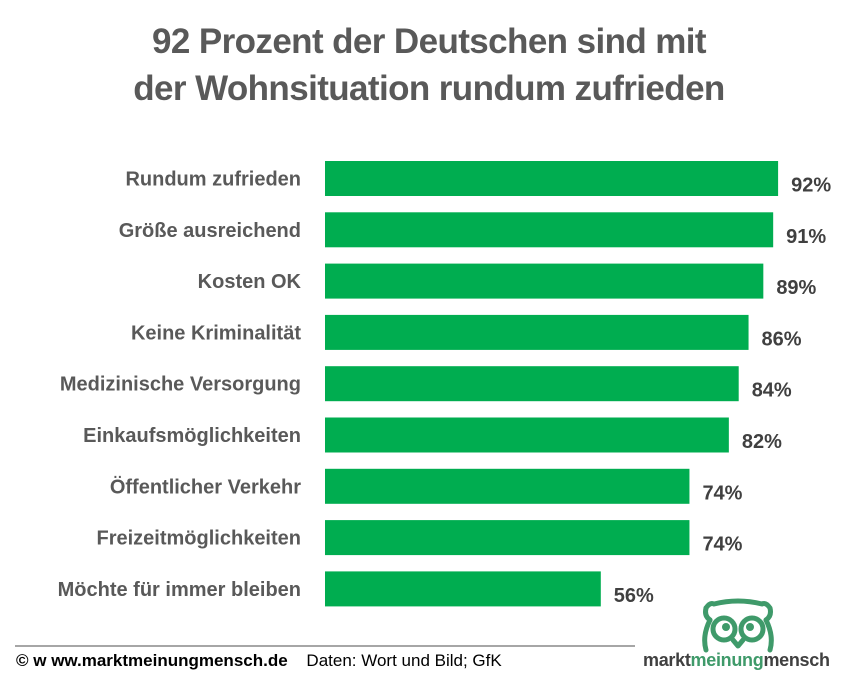 The height and width of the screenshot is (687, 858). What do you see at coordinates (404, 660) in the screenshot?
I see `footer-source: Daten: Wort und Bild; GfK` at bounding box center [404, 660].